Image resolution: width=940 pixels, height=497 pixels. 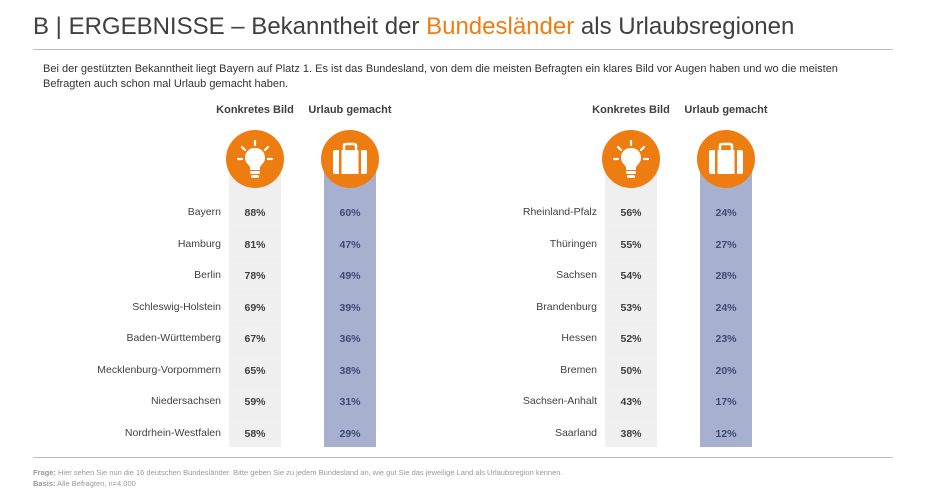 What do you see at coordinates (631, 339) in the screenshot?
I see `konkretes-bild-value: 52%` at bounding box center [631, 339].